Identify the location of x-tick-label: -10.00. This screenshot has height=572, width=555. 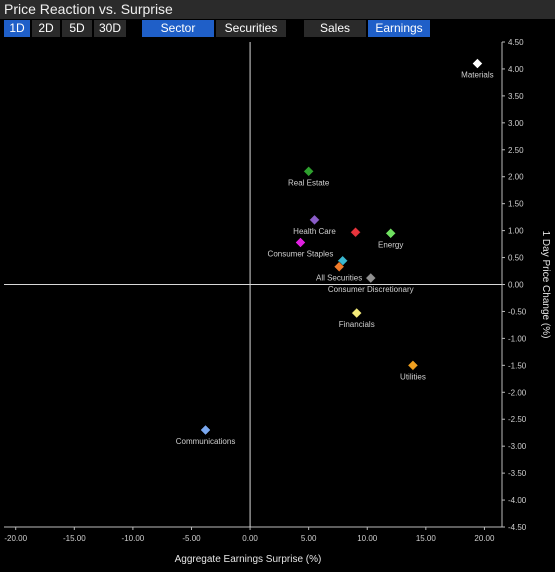
(133, 538).